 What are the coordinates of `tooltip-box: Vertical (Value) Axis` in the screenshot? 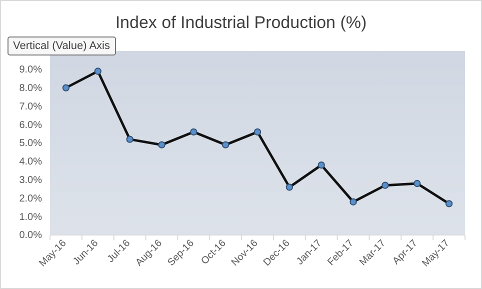 It's located at (62, 46).